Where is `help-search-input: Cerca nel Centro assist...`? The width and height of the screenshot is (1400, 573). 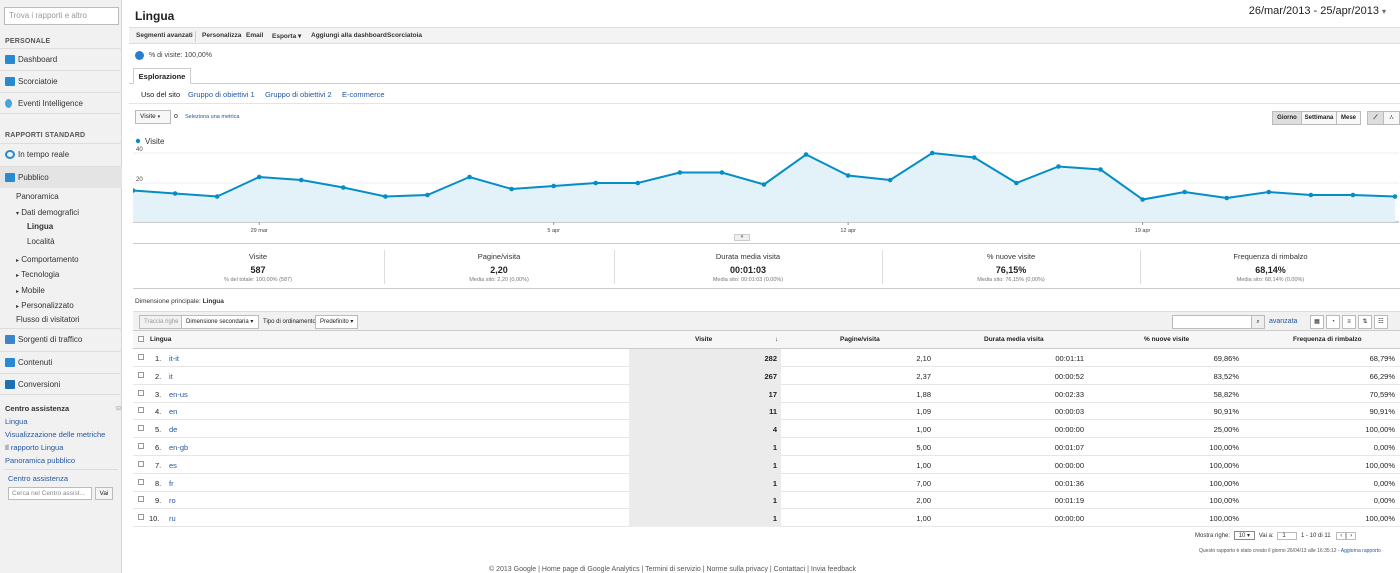 help-search-input: Cerca nel Centro assist... is located at coordinates (50, 493).